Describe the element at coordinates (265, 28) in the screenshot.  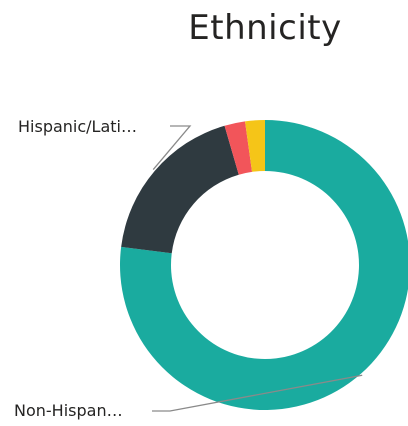
I see `chart-title: Ethnicity` at that location.